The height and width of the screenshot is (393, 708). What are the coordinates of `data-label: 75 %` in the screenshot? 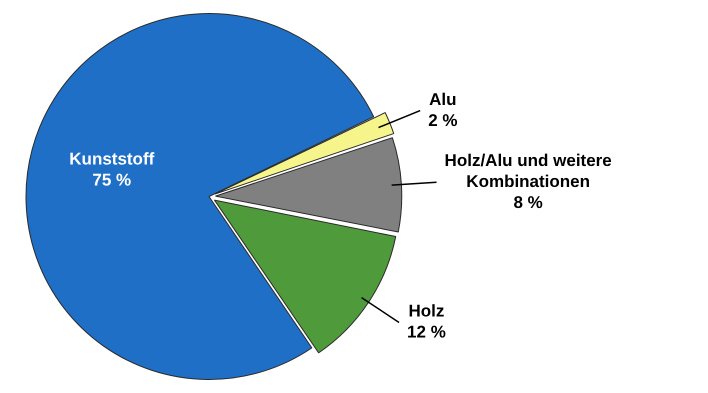 It's located at (112, 180).